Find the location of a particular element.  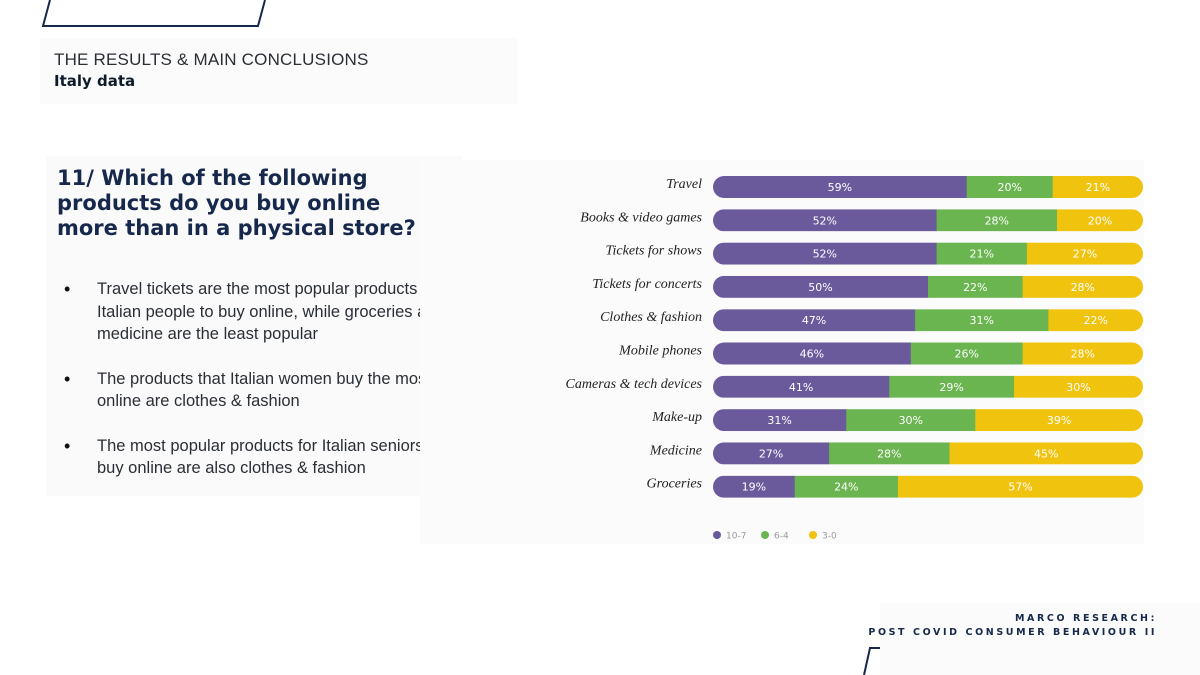

data-label: 57% is located at coordinates (1020, 487).